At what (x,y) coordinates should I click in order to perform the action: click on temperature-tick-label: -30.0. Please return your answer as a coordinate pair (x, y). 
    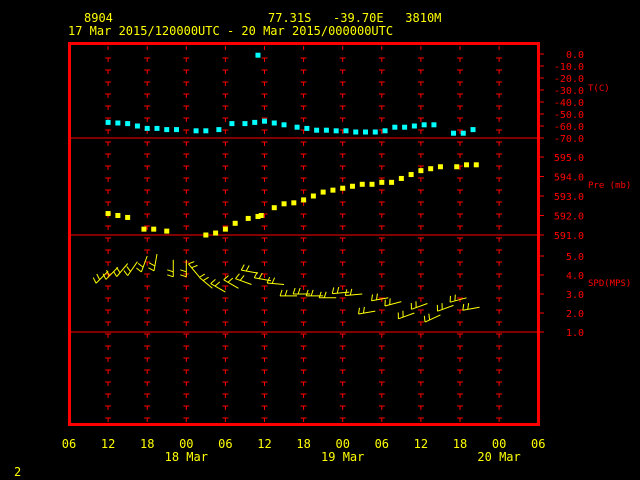
    Looking at the image, I should click on (569, 91).